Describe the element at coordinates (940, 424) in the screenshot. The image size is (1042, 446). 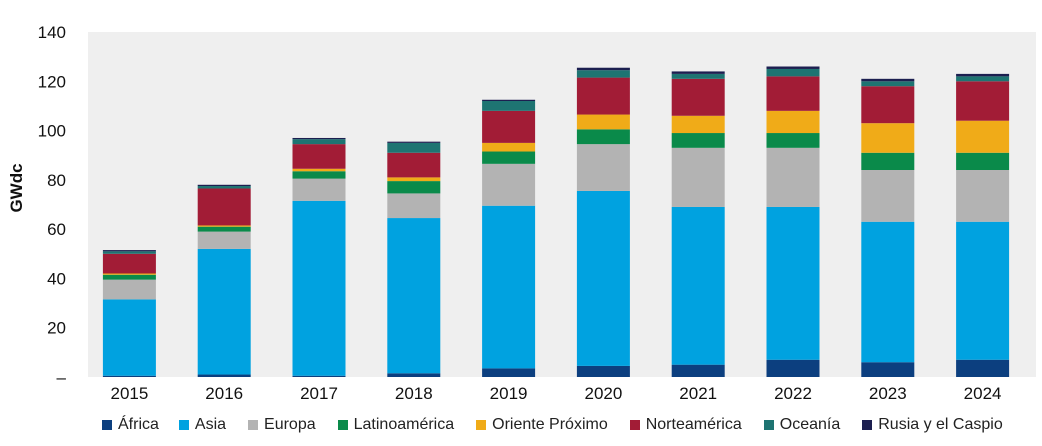
I see `legend-label: Rusia y el Caspio` at that location.